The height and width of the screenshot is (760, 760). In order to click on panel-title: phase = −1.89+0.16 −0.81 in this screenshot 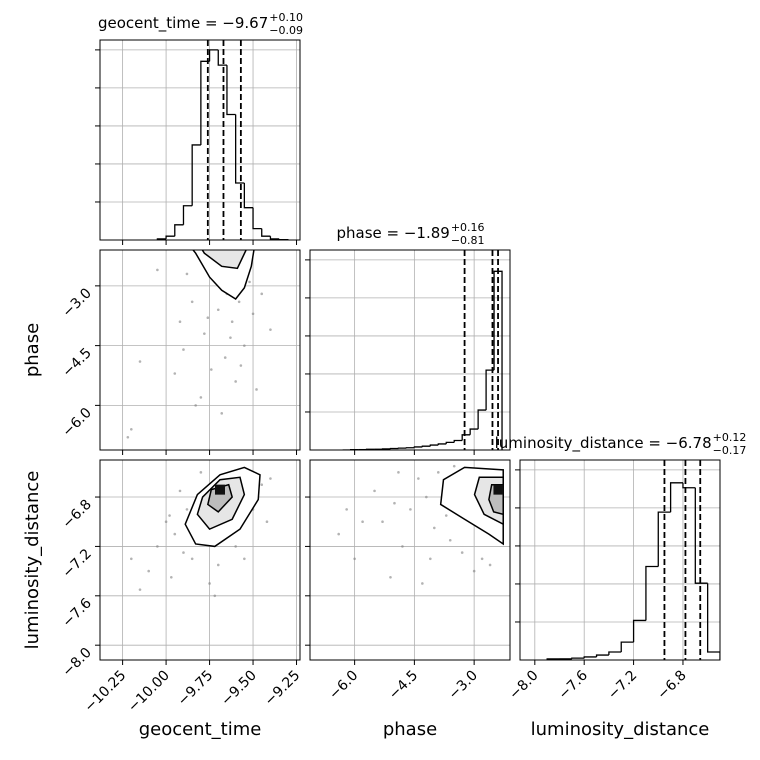, I will do `click(410, 234)`.